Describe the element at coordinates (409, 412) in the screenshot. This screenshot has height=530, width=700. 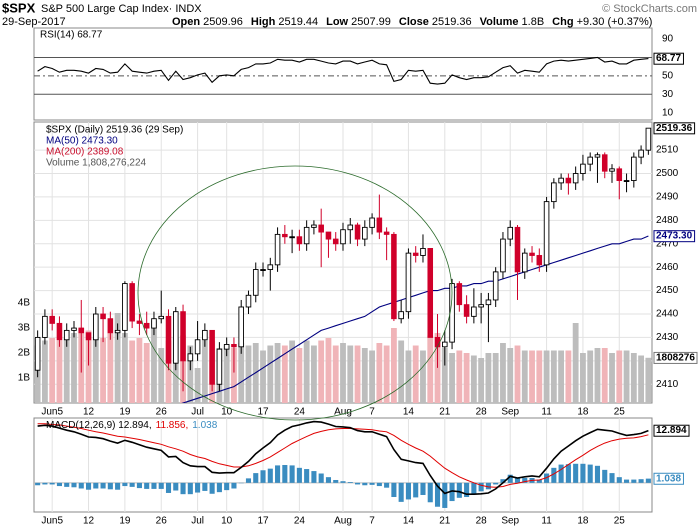
I see `x-tick-label: 14` at that location.